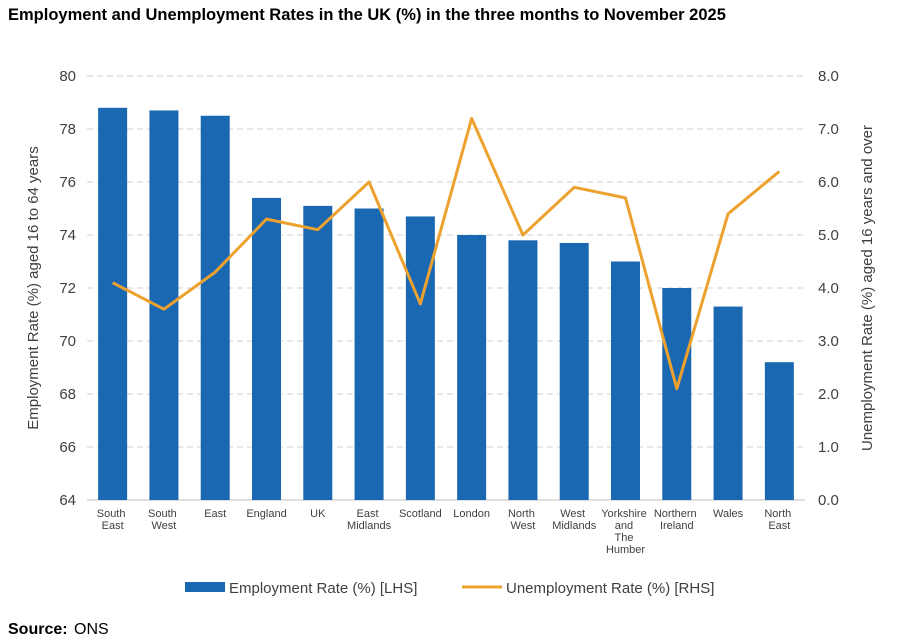 The height and width of the screenshot is (642, 900). What do you see at coordinates (523, 520) in the screenshot?
I see `x-tick-label: North West` at bounding box center [523, 520].